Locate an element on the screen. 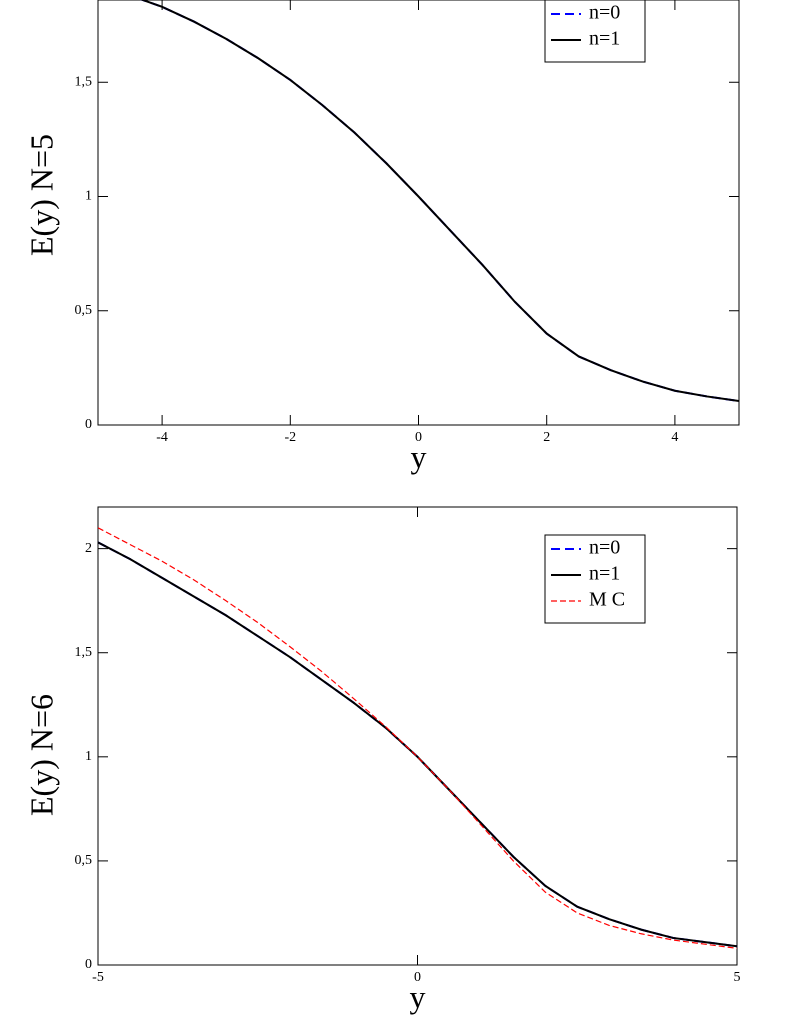  y-axis-label: E(y) N=6 is located at coordinates (41, 755).